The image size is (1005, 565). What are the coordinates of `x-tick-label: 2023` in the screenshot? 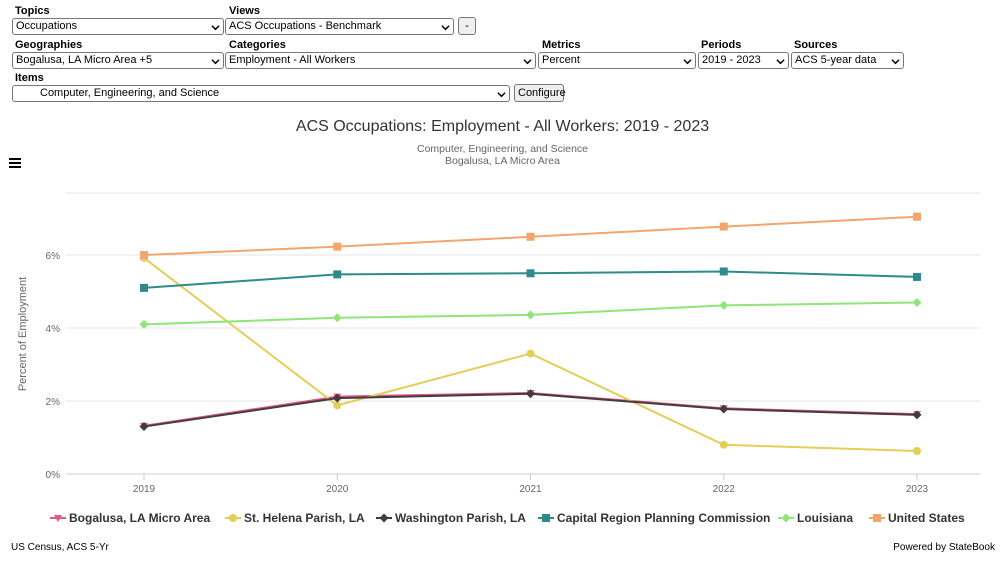 It's located at (917, 489).